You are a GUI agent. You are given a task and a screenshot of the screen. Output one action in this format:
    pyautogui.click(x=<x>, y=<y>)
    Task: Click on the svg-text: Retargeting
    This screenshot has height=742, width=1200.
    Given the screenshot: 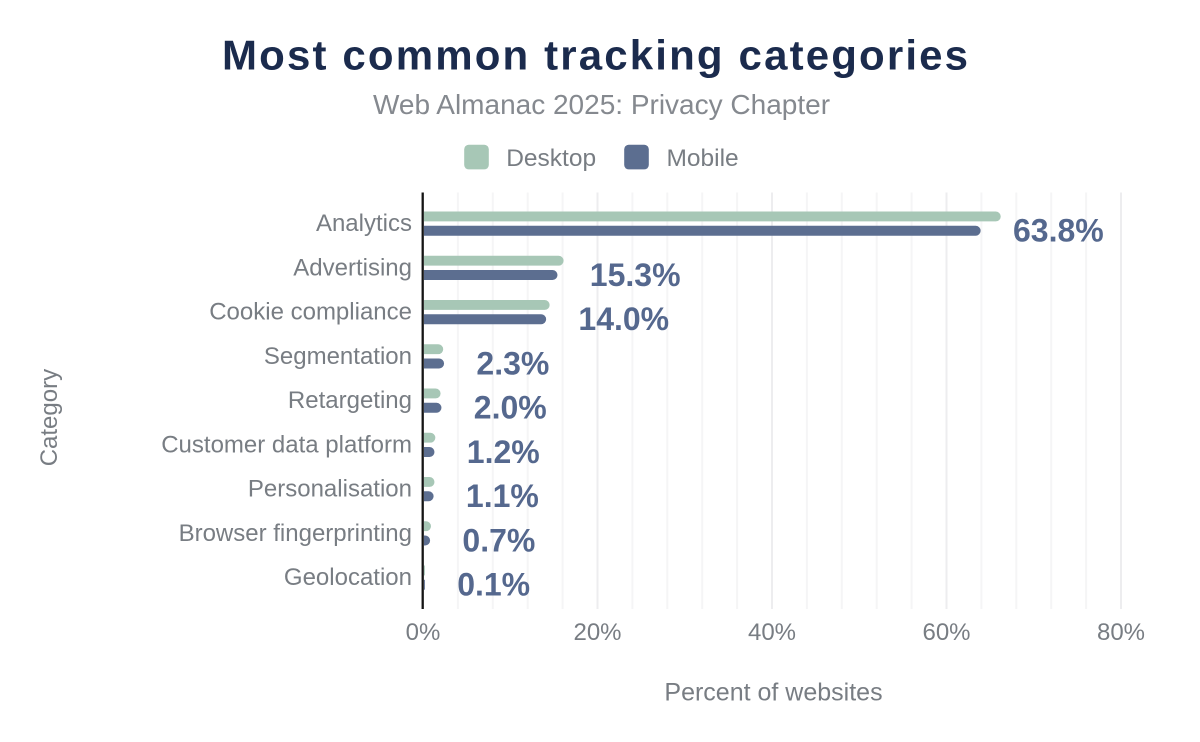 What is the action you would take?
    pyautogui.click(x=350, y=400)
    